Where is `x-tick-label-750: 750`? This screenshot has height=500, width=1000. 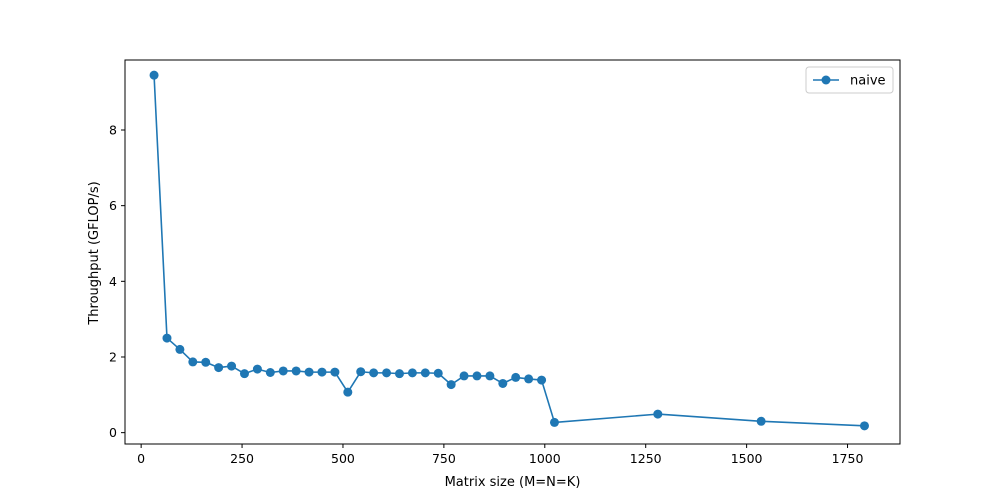 x-tick-label-750: 750 is located at coordinates (444, 458).